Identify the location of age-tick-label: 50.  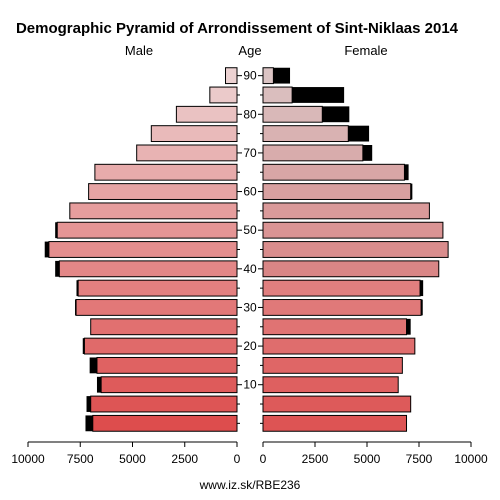
(250, 230).